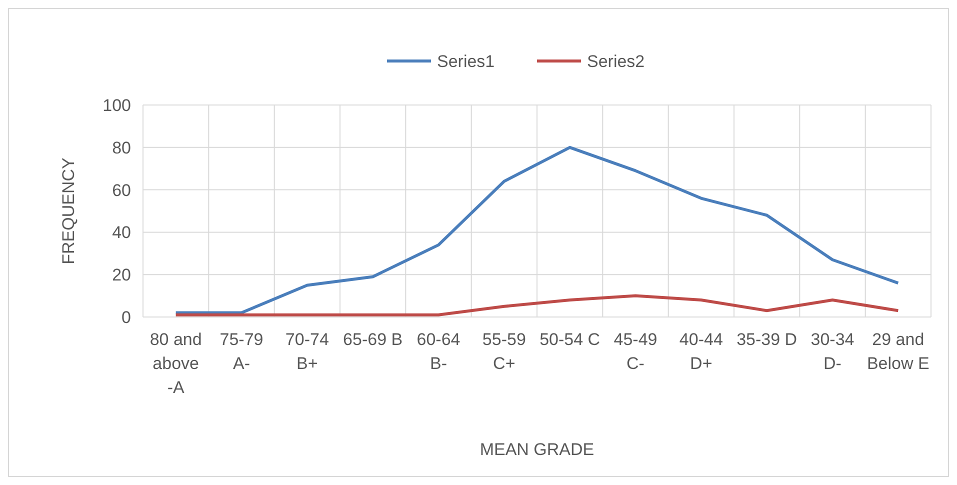 Image resolution: width=957 pixels, height=485 pixels. What do you see at coordinates (570, 339) in the screenshot?
I see `x-tick-label: 50-54 C` at bounding box center [570, 339].